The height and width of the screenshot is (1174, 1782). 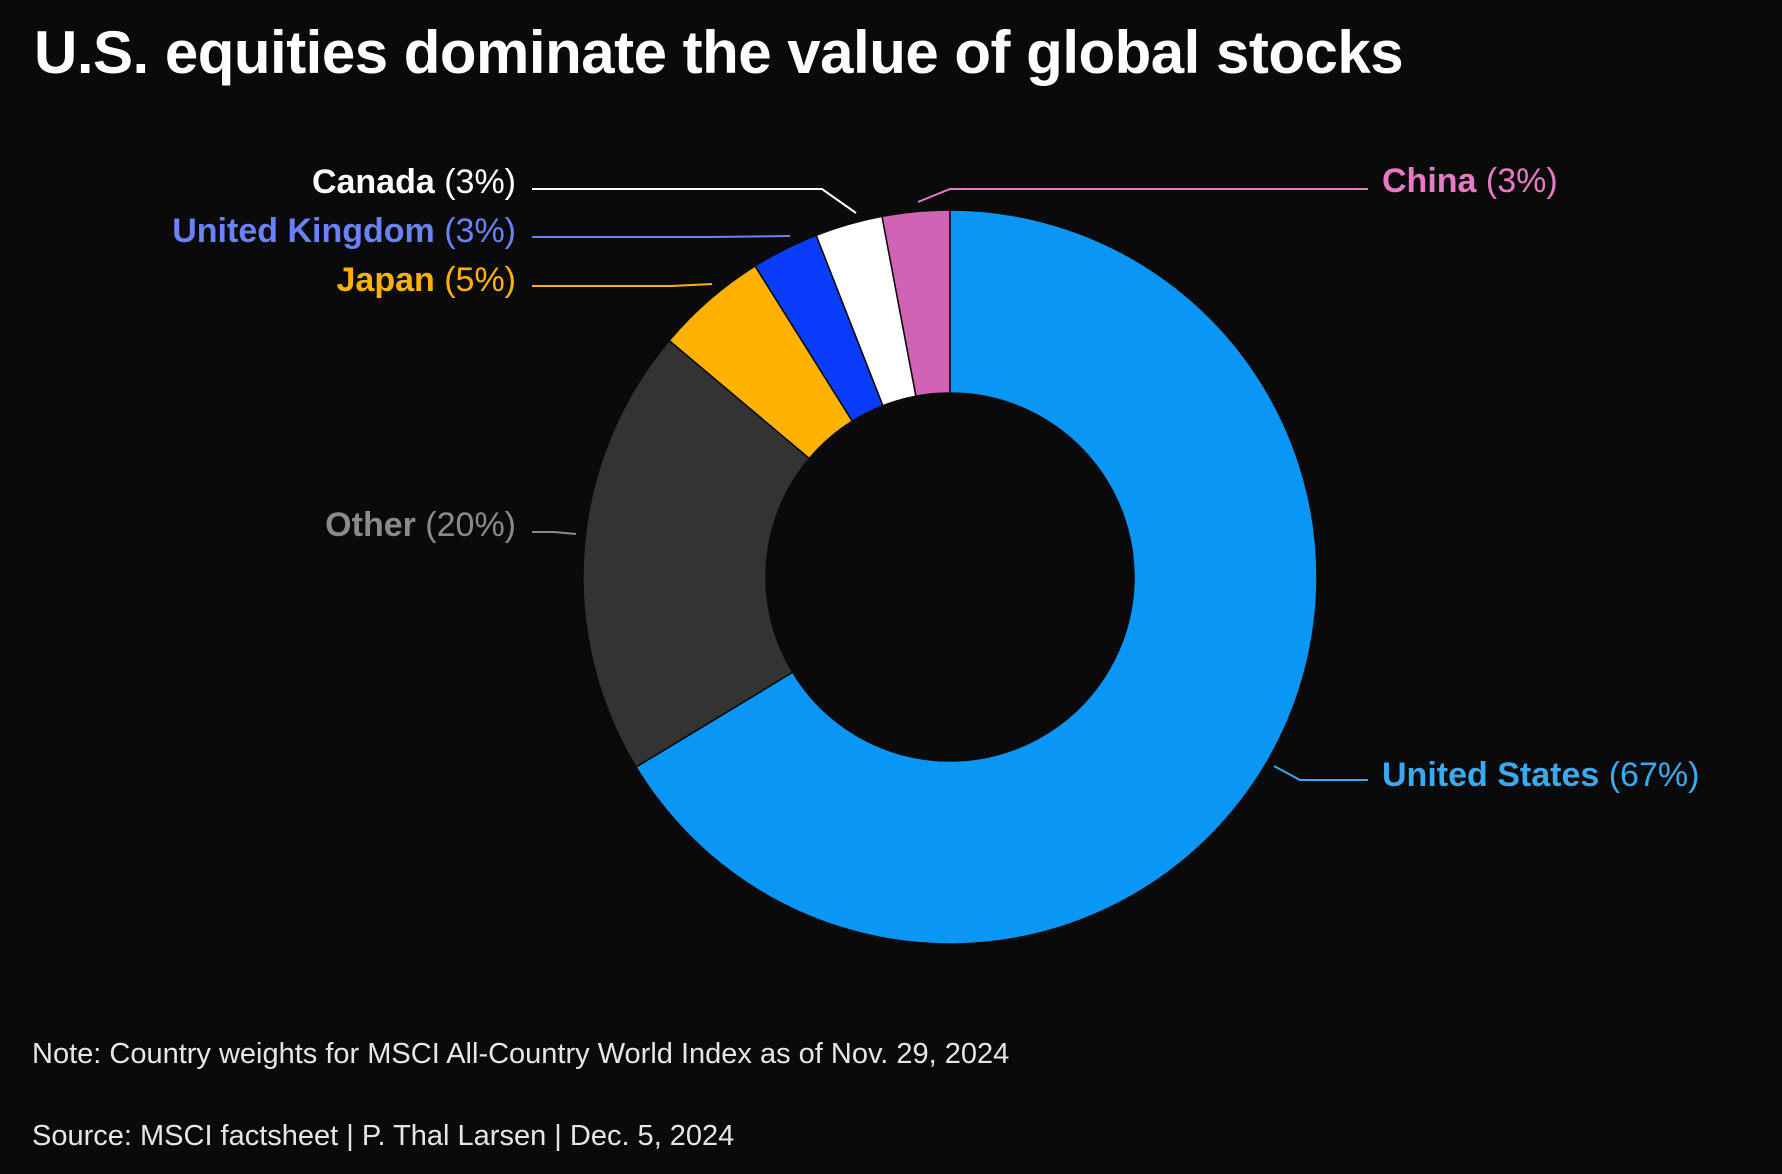 I want to click on label-pct-japan: (5%), so click(x=475, y=280).